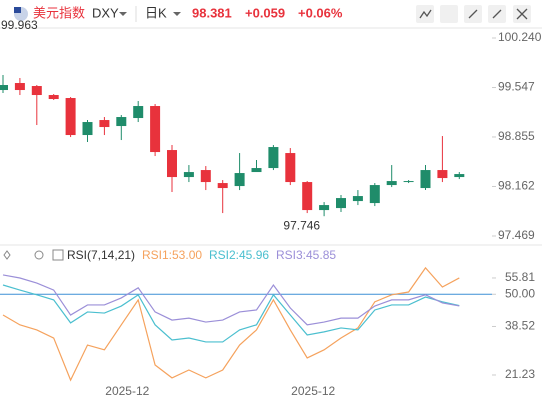 The image size is (542, 404). Describe the element at coordinates (516, 186) in the screenshot. I see `y-tick-label: 98.162` at that location.